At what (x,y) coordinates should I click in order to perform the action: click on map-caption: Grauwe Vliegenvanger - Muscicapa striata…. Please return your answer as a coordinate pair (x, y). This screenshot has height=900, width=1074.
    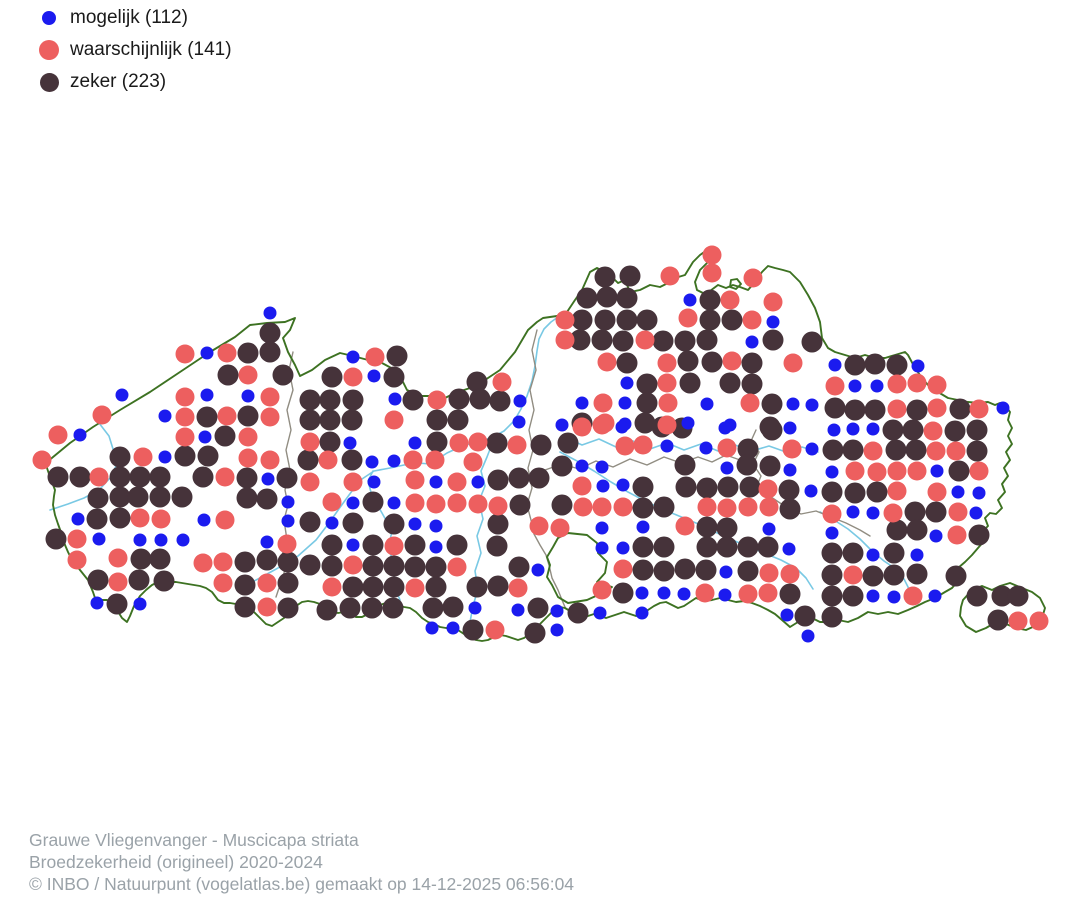
    Looking at the image, I should click on (301, 862).